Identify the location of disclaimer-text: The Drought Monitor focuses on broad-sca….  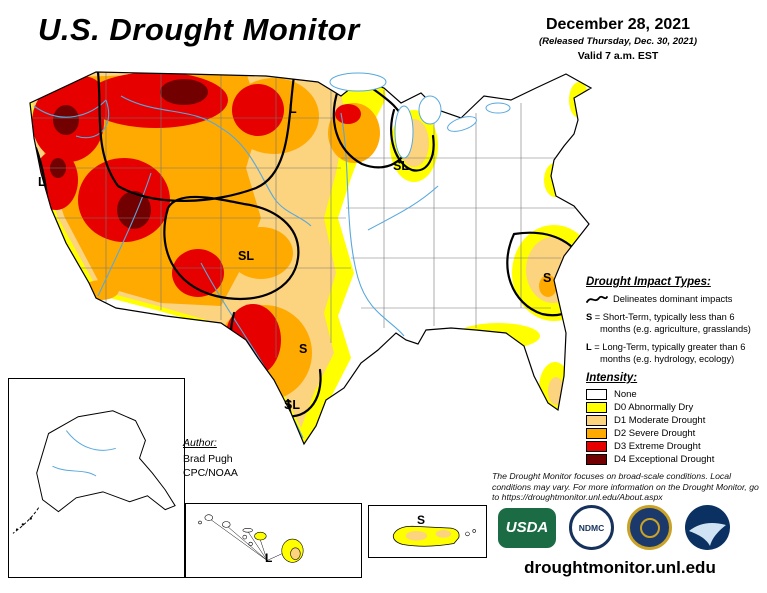
(625, 487).